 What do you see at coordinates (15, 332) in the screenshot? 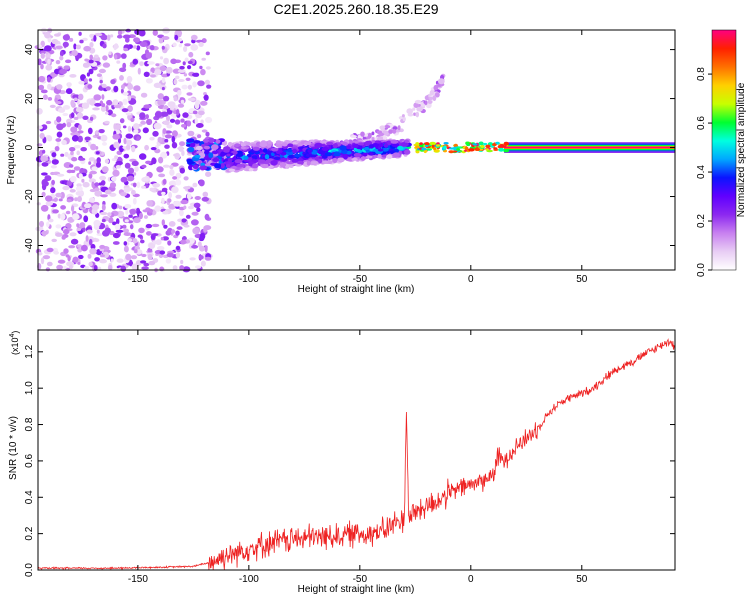
I see `snr-multiplier-close: )` at bounding box center [15, 332].